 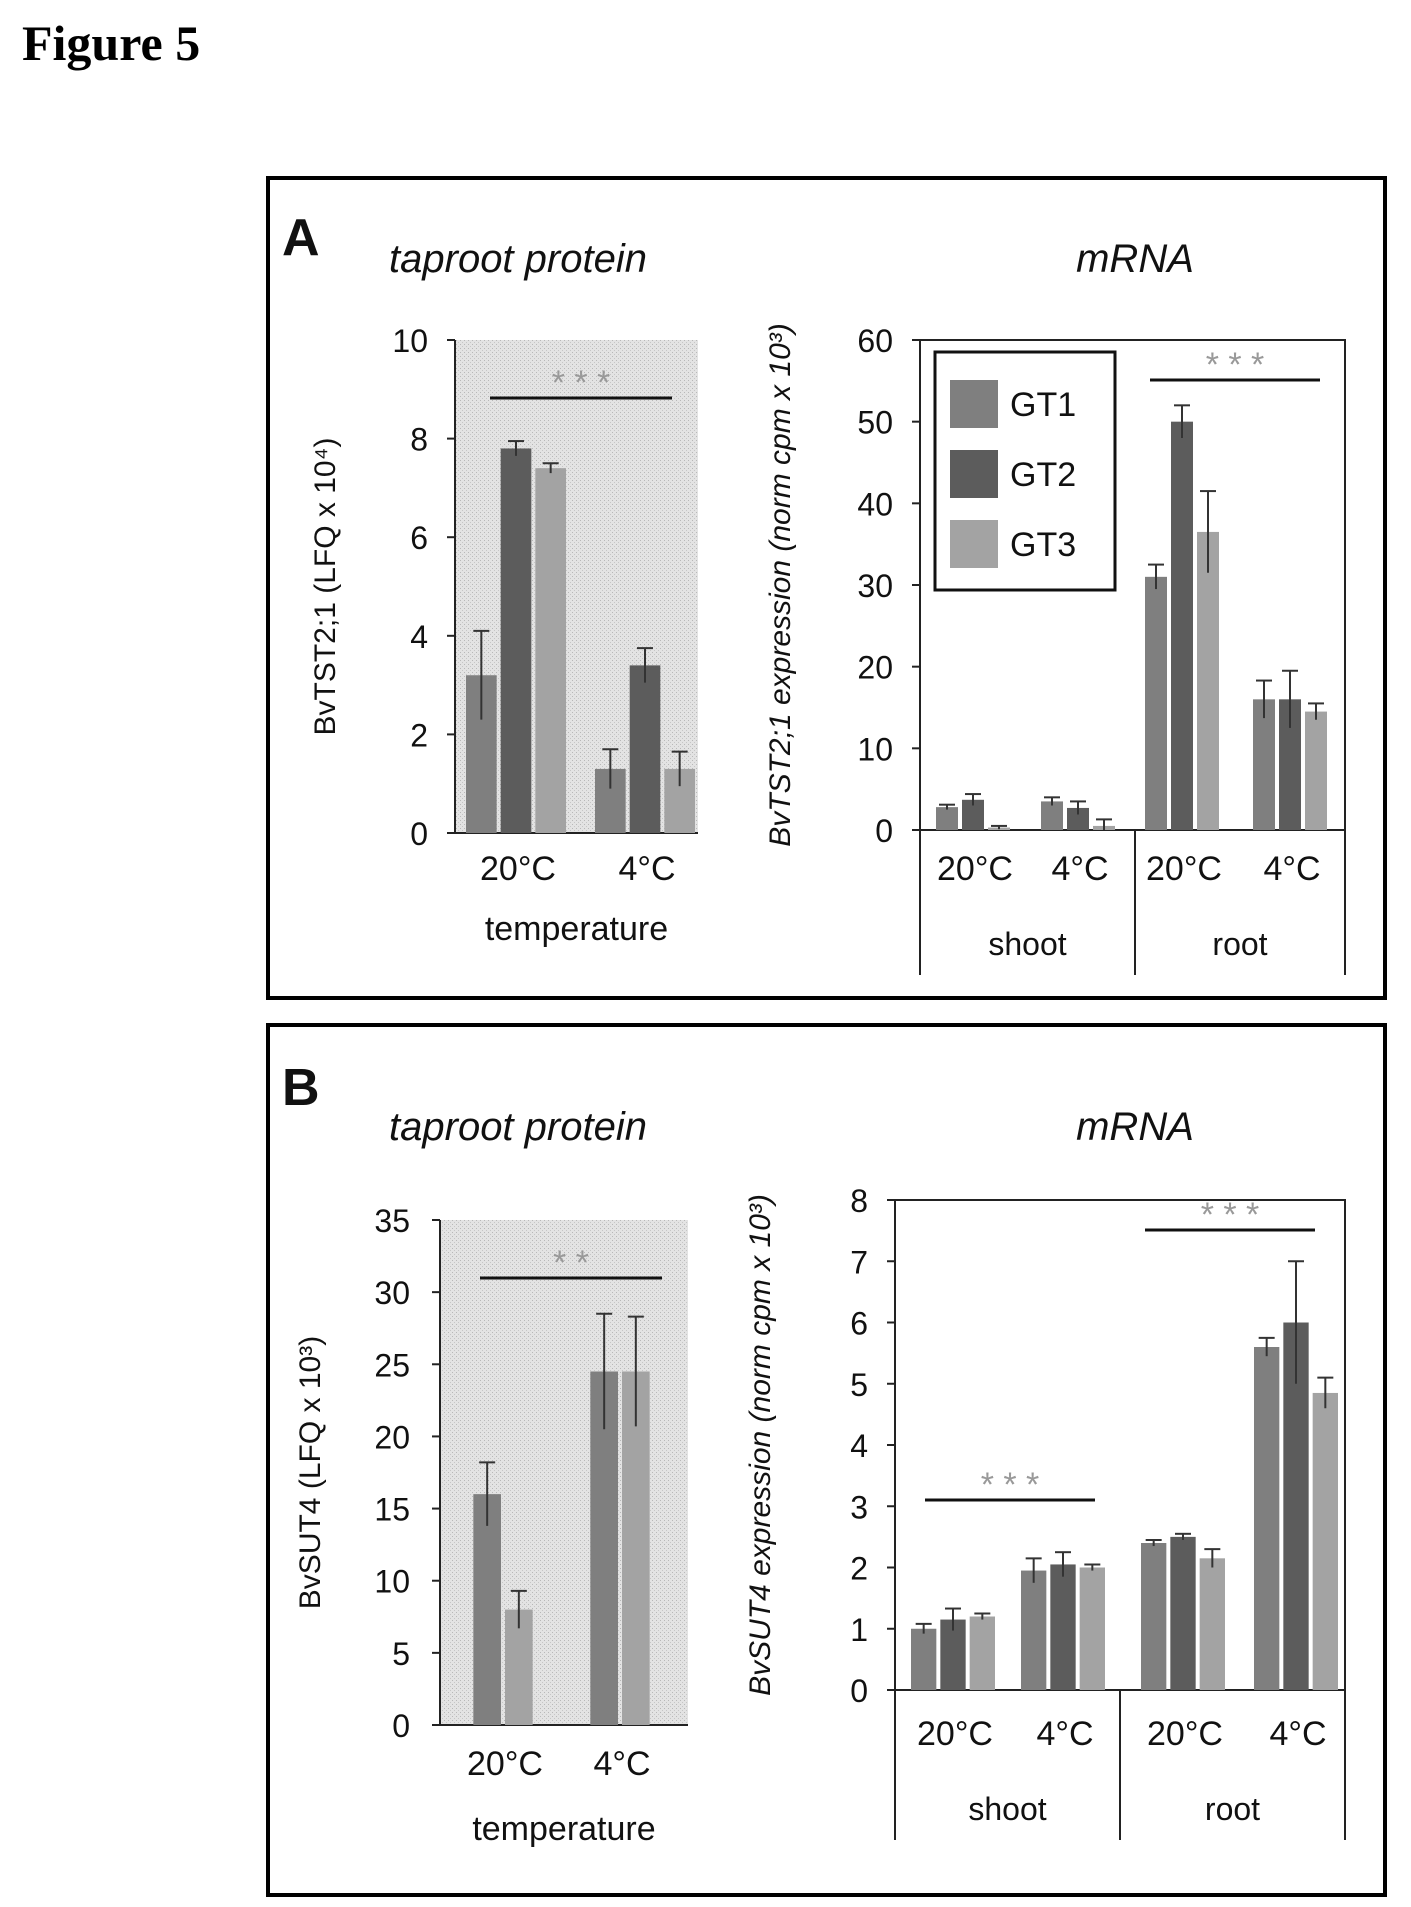 I want to click on panel-B-left-title: taproot protein, so click(x=518, y=1127).